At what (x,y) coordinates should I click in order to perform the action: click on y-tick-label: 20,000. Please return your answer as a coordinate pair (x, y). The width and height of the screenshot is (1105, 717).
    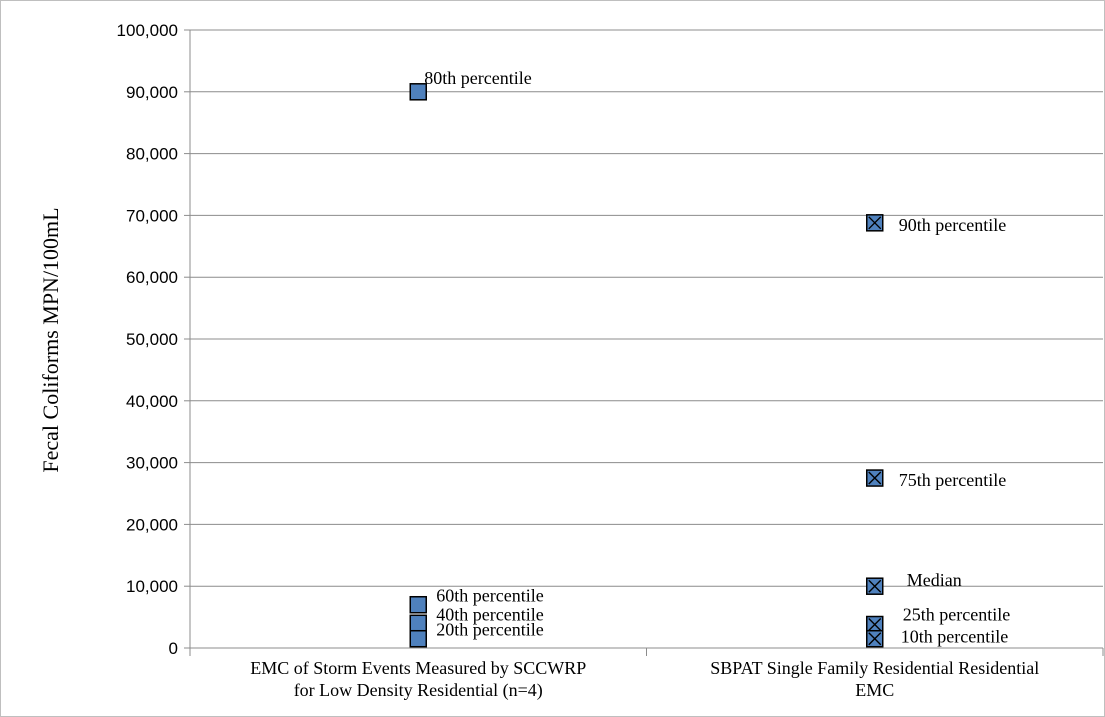
    Looking at the image, I should click on (152, 524).